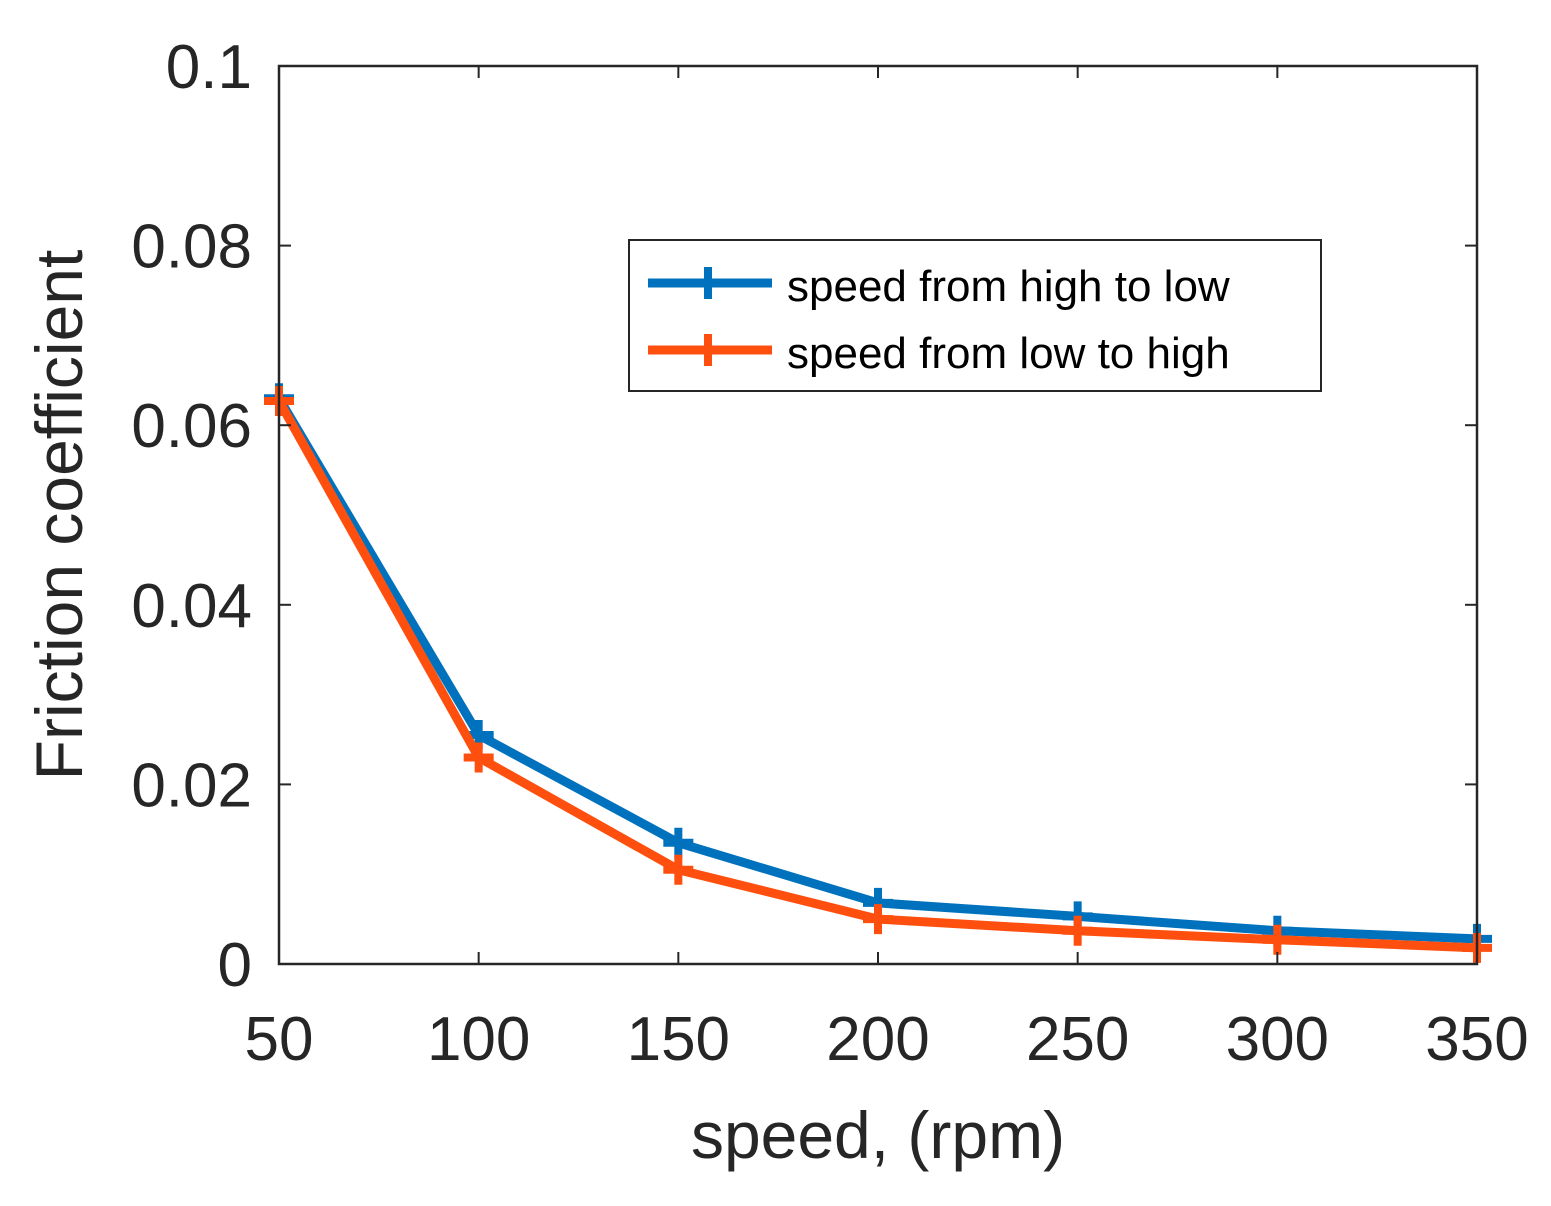 This screenshot has width=1551, height=1206. I want to click on legend-label-high-to-low: speed from high to low, so click(1008, 286).